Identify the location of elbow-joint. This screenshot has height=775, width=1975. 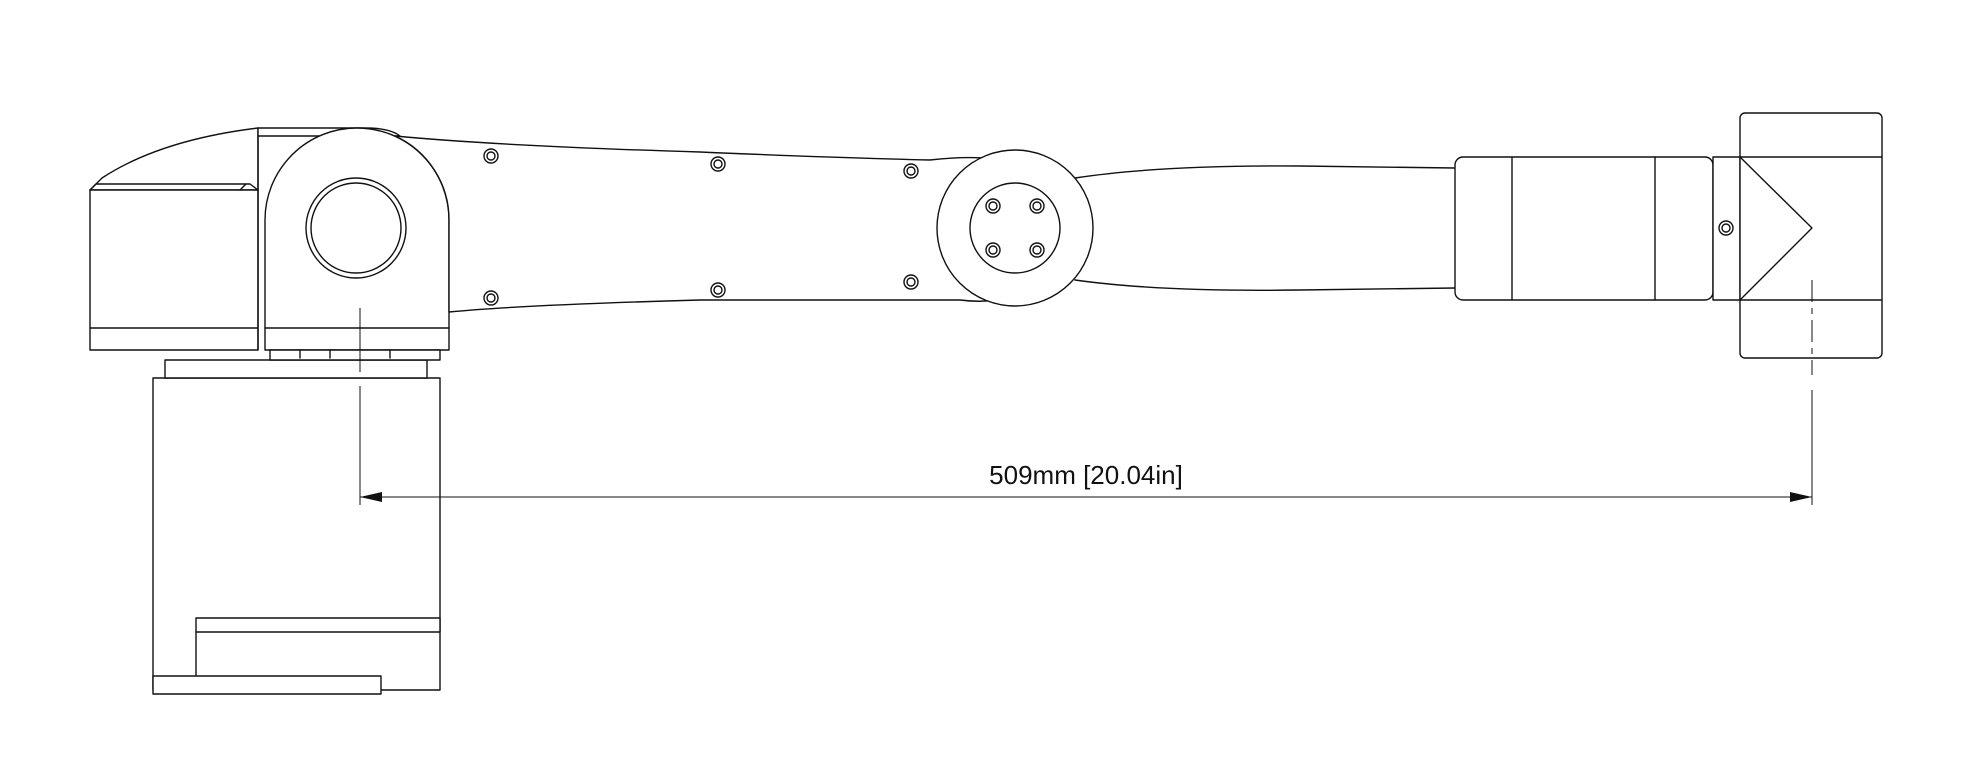
(1015, 228).